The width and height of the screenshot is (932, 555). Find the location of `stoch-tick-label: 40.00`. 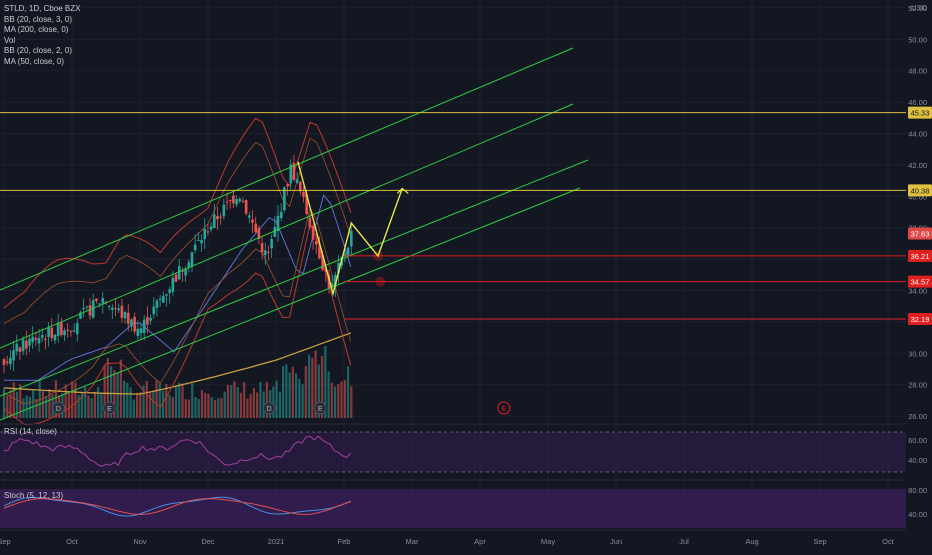

stoch-tick-label: 40.00 is located at coordinates (917, 514).